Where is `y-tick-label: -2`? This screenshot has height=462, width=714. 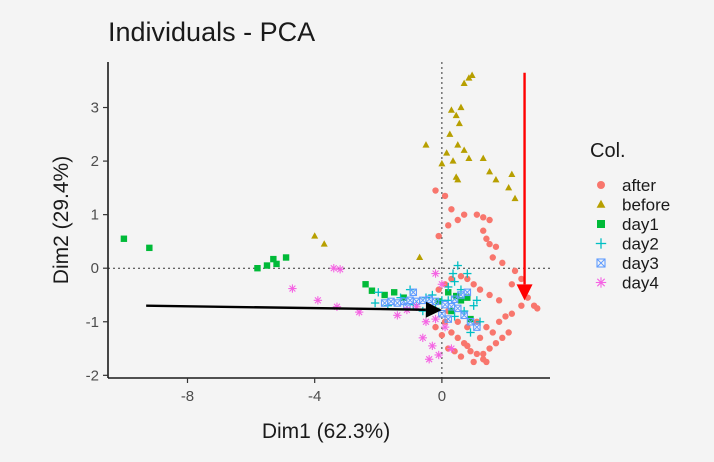
y-tick-label: -2 is located at coordinates (92, 375).